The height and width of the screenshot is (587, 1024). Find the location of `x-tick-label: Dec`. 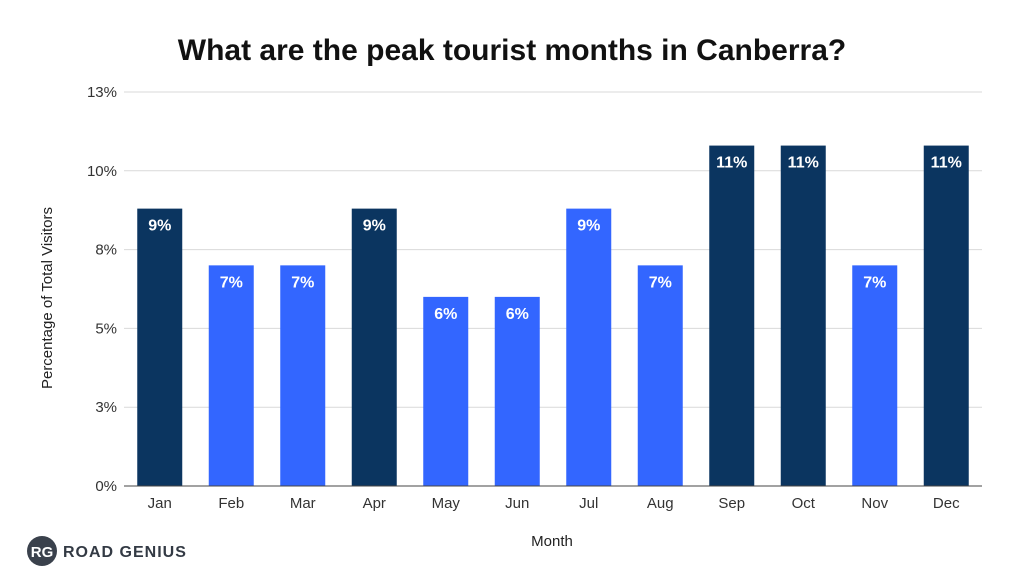

x-tick-label: Dec is located at coordinates (946, 503).